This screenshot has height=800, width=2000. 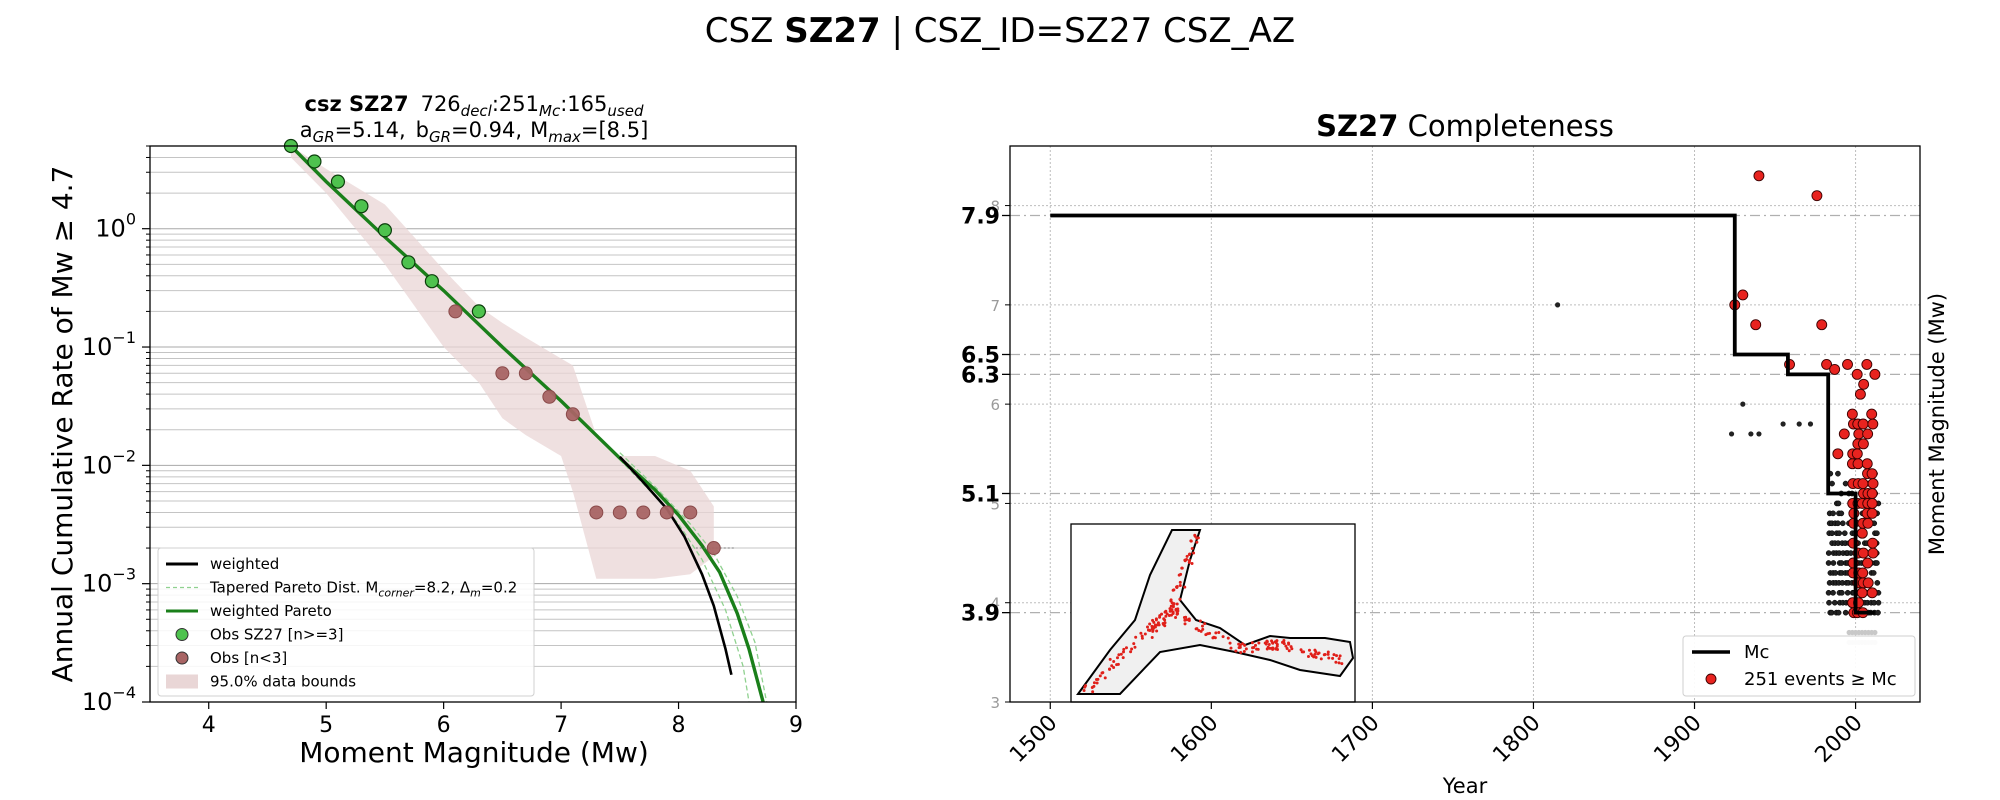 I want to click on y-mc-tick-label: 3.9, so click(x=980, y=614).